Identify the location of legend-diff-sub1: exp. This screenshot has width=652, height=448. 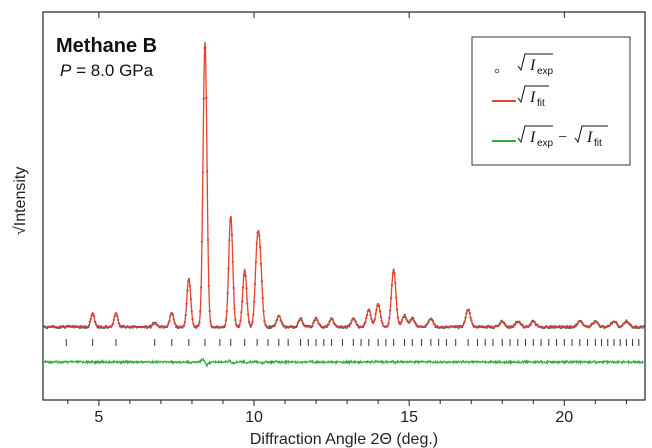
(545, 143).